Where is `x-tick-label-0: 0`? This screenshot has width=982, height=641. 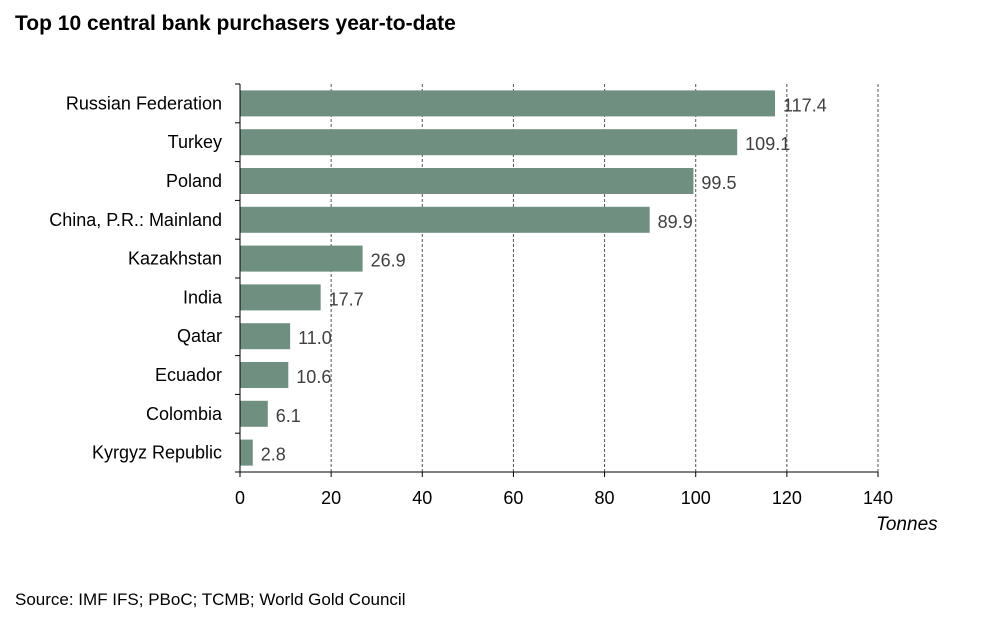 x-tick-label-0: 0 is located at coordinates (240, 498).